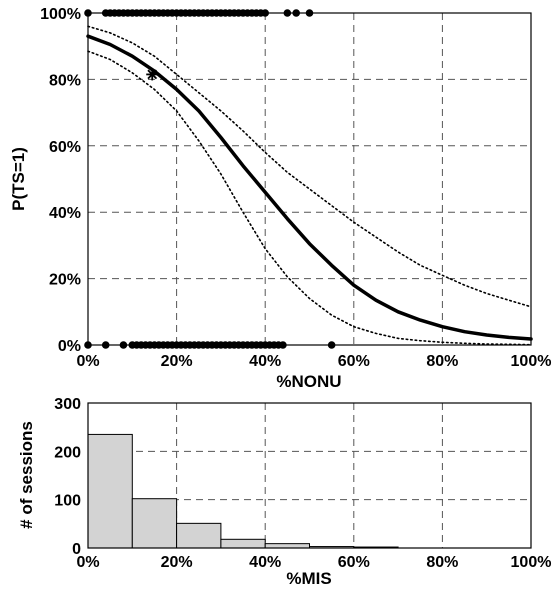 This screenshot has height=592, width=558. Describe the element at coordinates (60, 14) in the screenshot. I see `top-ytick-label: 100%` at that location.